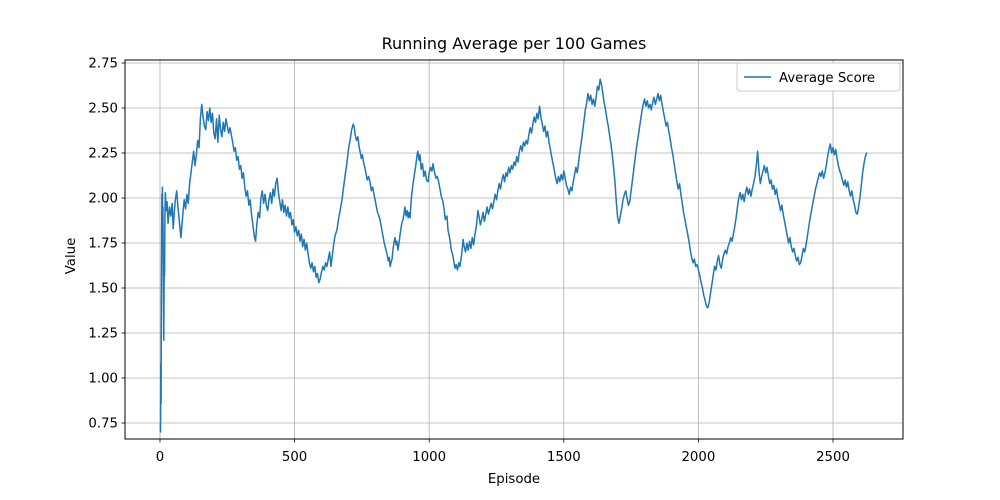  I want to click on y-tick-label: 2.25, so click(103, 154).